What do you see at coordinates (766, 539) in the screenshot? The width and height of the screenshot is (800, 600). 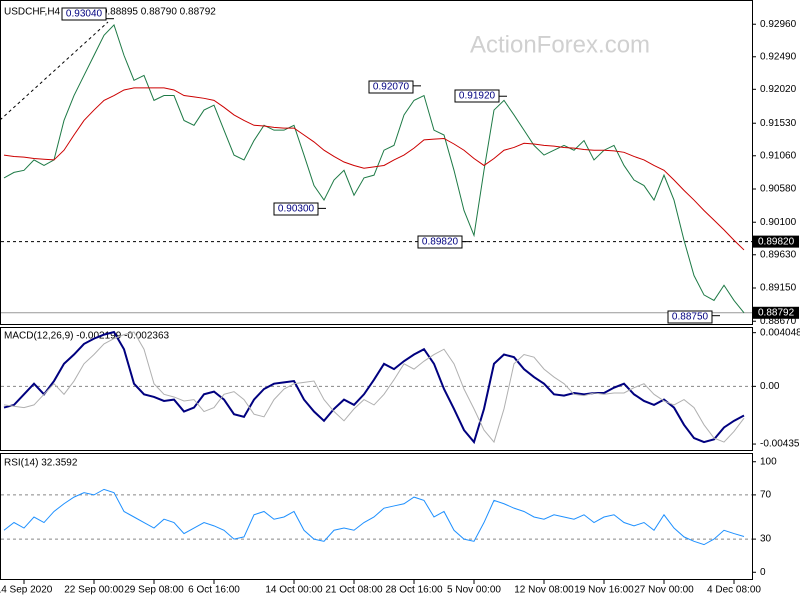 I see `y-tick-label: 30` at bounding box center [766, 539].